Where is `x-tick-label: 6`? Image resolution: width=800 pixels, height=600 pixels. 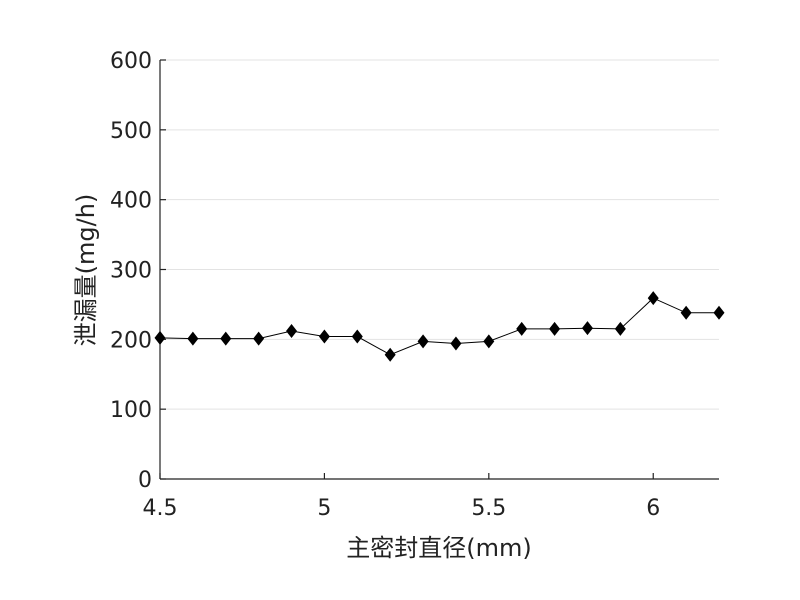 x-tick-label: 6 is located at coordinates (653, 508).